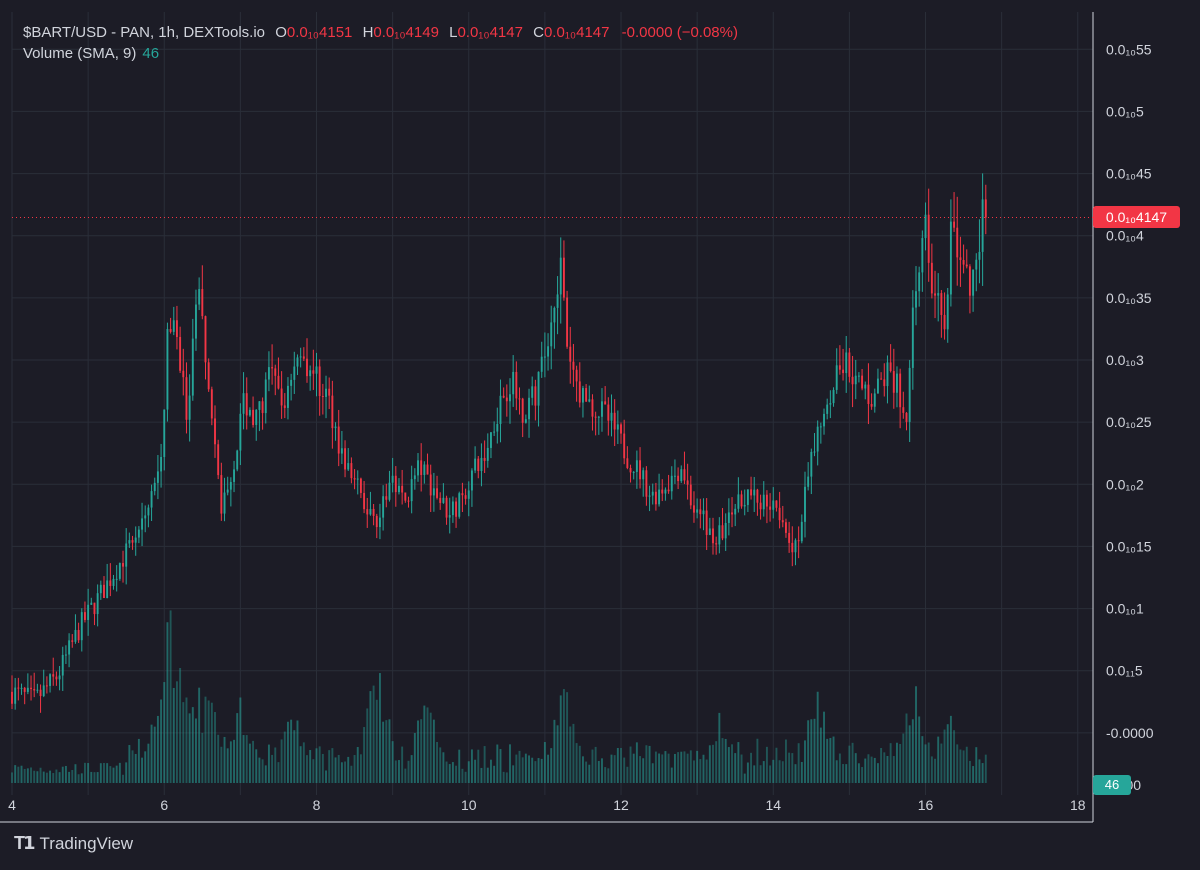 The height and width of the screenshot is (870, 1200). Describe the element at coordinates (319, 32) in the screenshot. I see `legend-open-value: 0.0₁₀4151` at that location.